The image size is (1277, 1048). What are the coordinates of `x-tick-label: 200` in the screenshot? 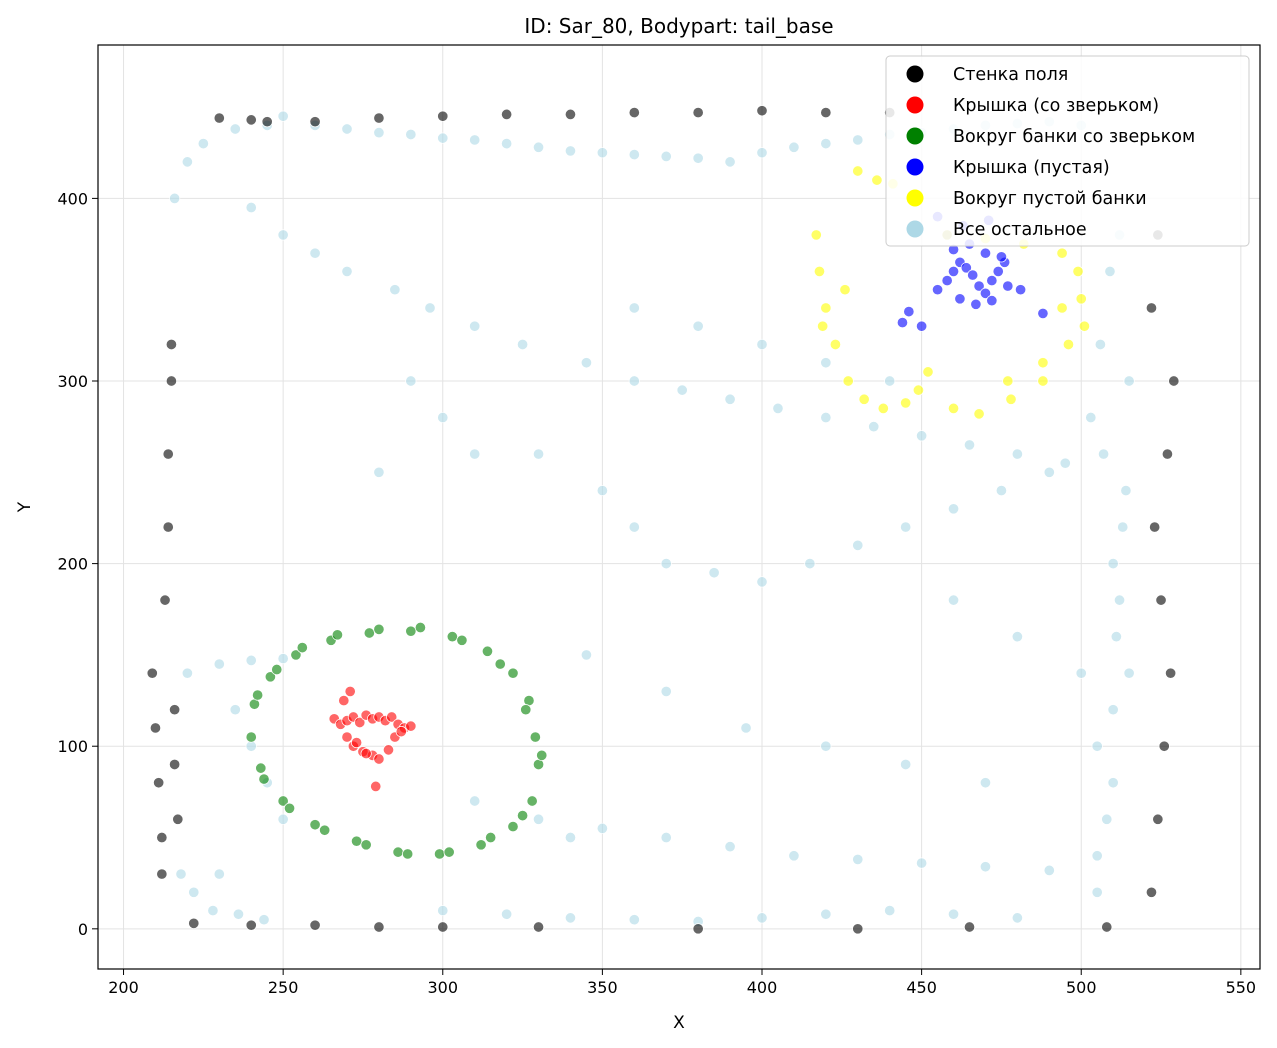 It's located at (123, 987).